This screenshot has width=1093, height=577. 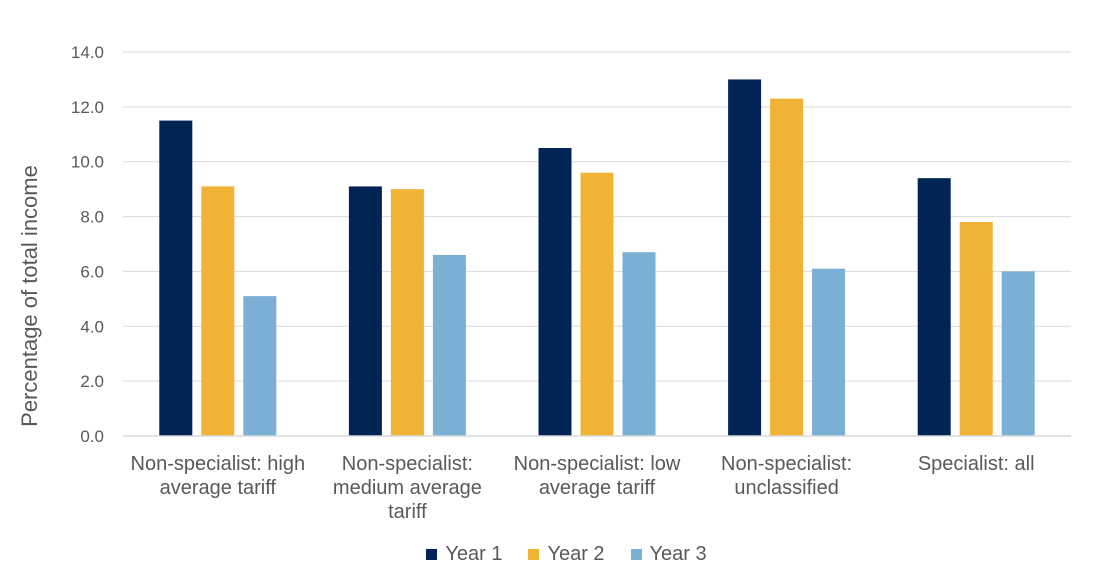 What do you see at coordinates (87, 162) in the screenshot?
I see `y-tick-label: 10.0` at bounding box center [87, 162].